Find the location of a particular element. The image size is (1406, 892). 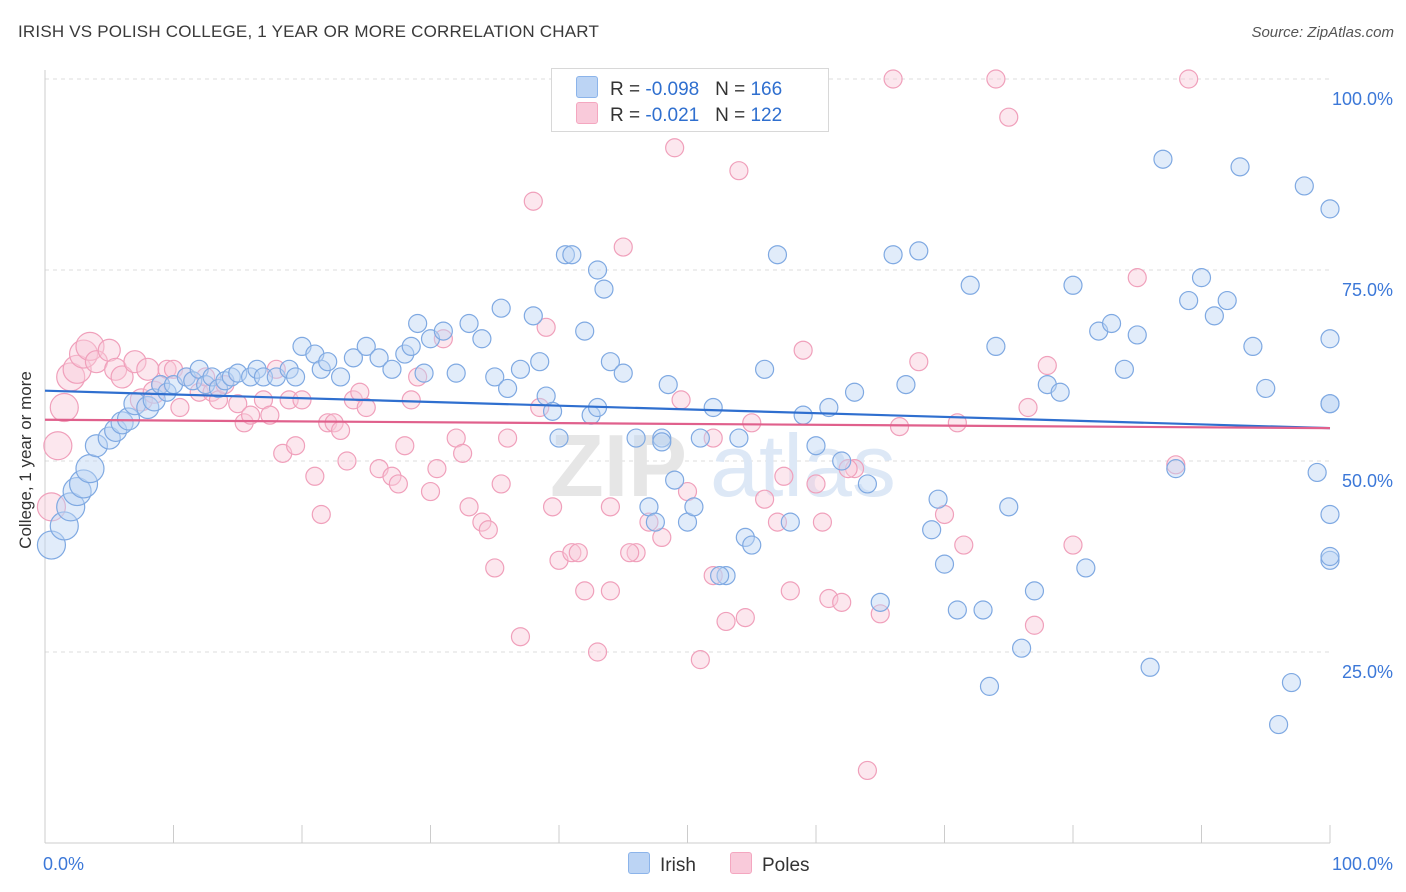

n-value-poles: 122 is located at coordinates (766, 115).